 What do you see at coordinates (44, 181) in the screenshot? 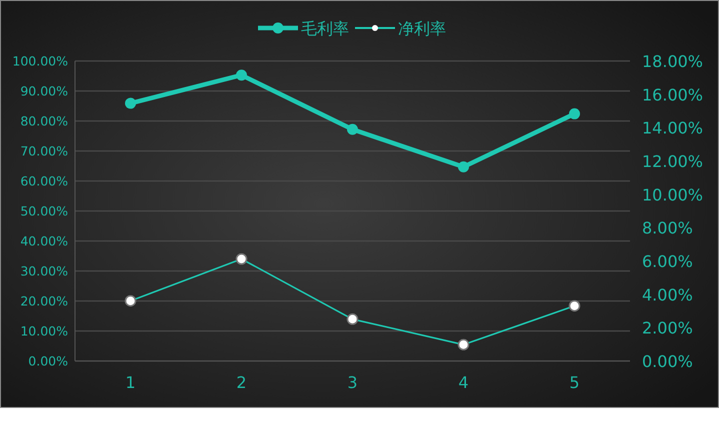
I see `y-tick-label: 60.00%` at bounding box center [44, 181].